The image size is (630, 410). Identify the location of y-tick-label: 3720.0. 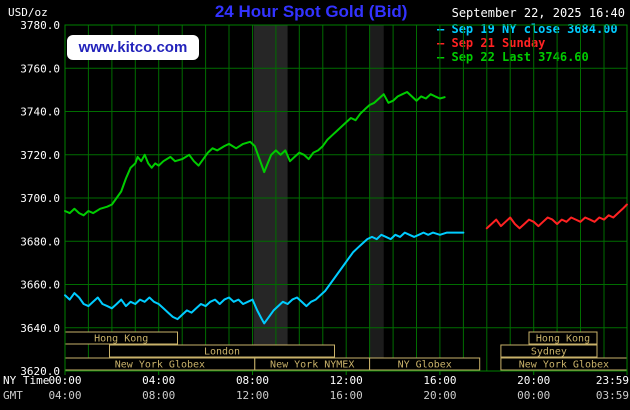
(40, 155).